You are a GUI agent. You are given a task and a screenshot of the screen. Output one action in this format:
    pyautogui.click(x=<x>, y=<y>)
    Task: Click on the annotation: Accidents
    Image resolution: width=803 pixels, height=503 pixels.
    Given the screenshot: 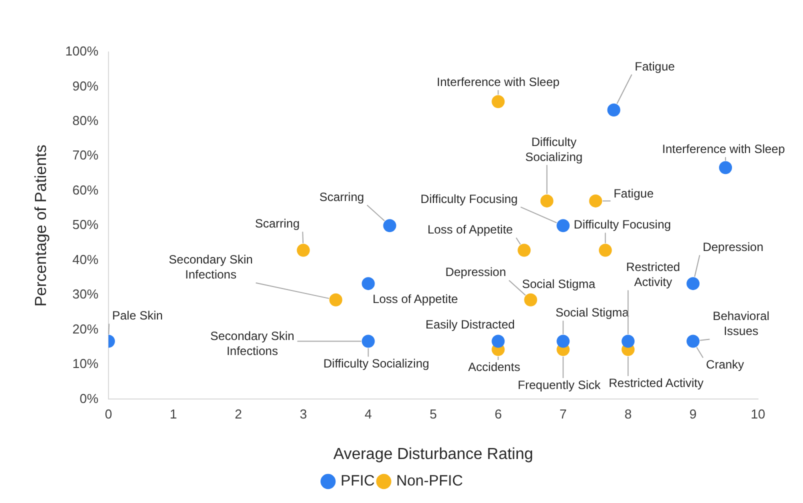 What is the action you would take?
    pyautogui.click(x=494, y=367)
    